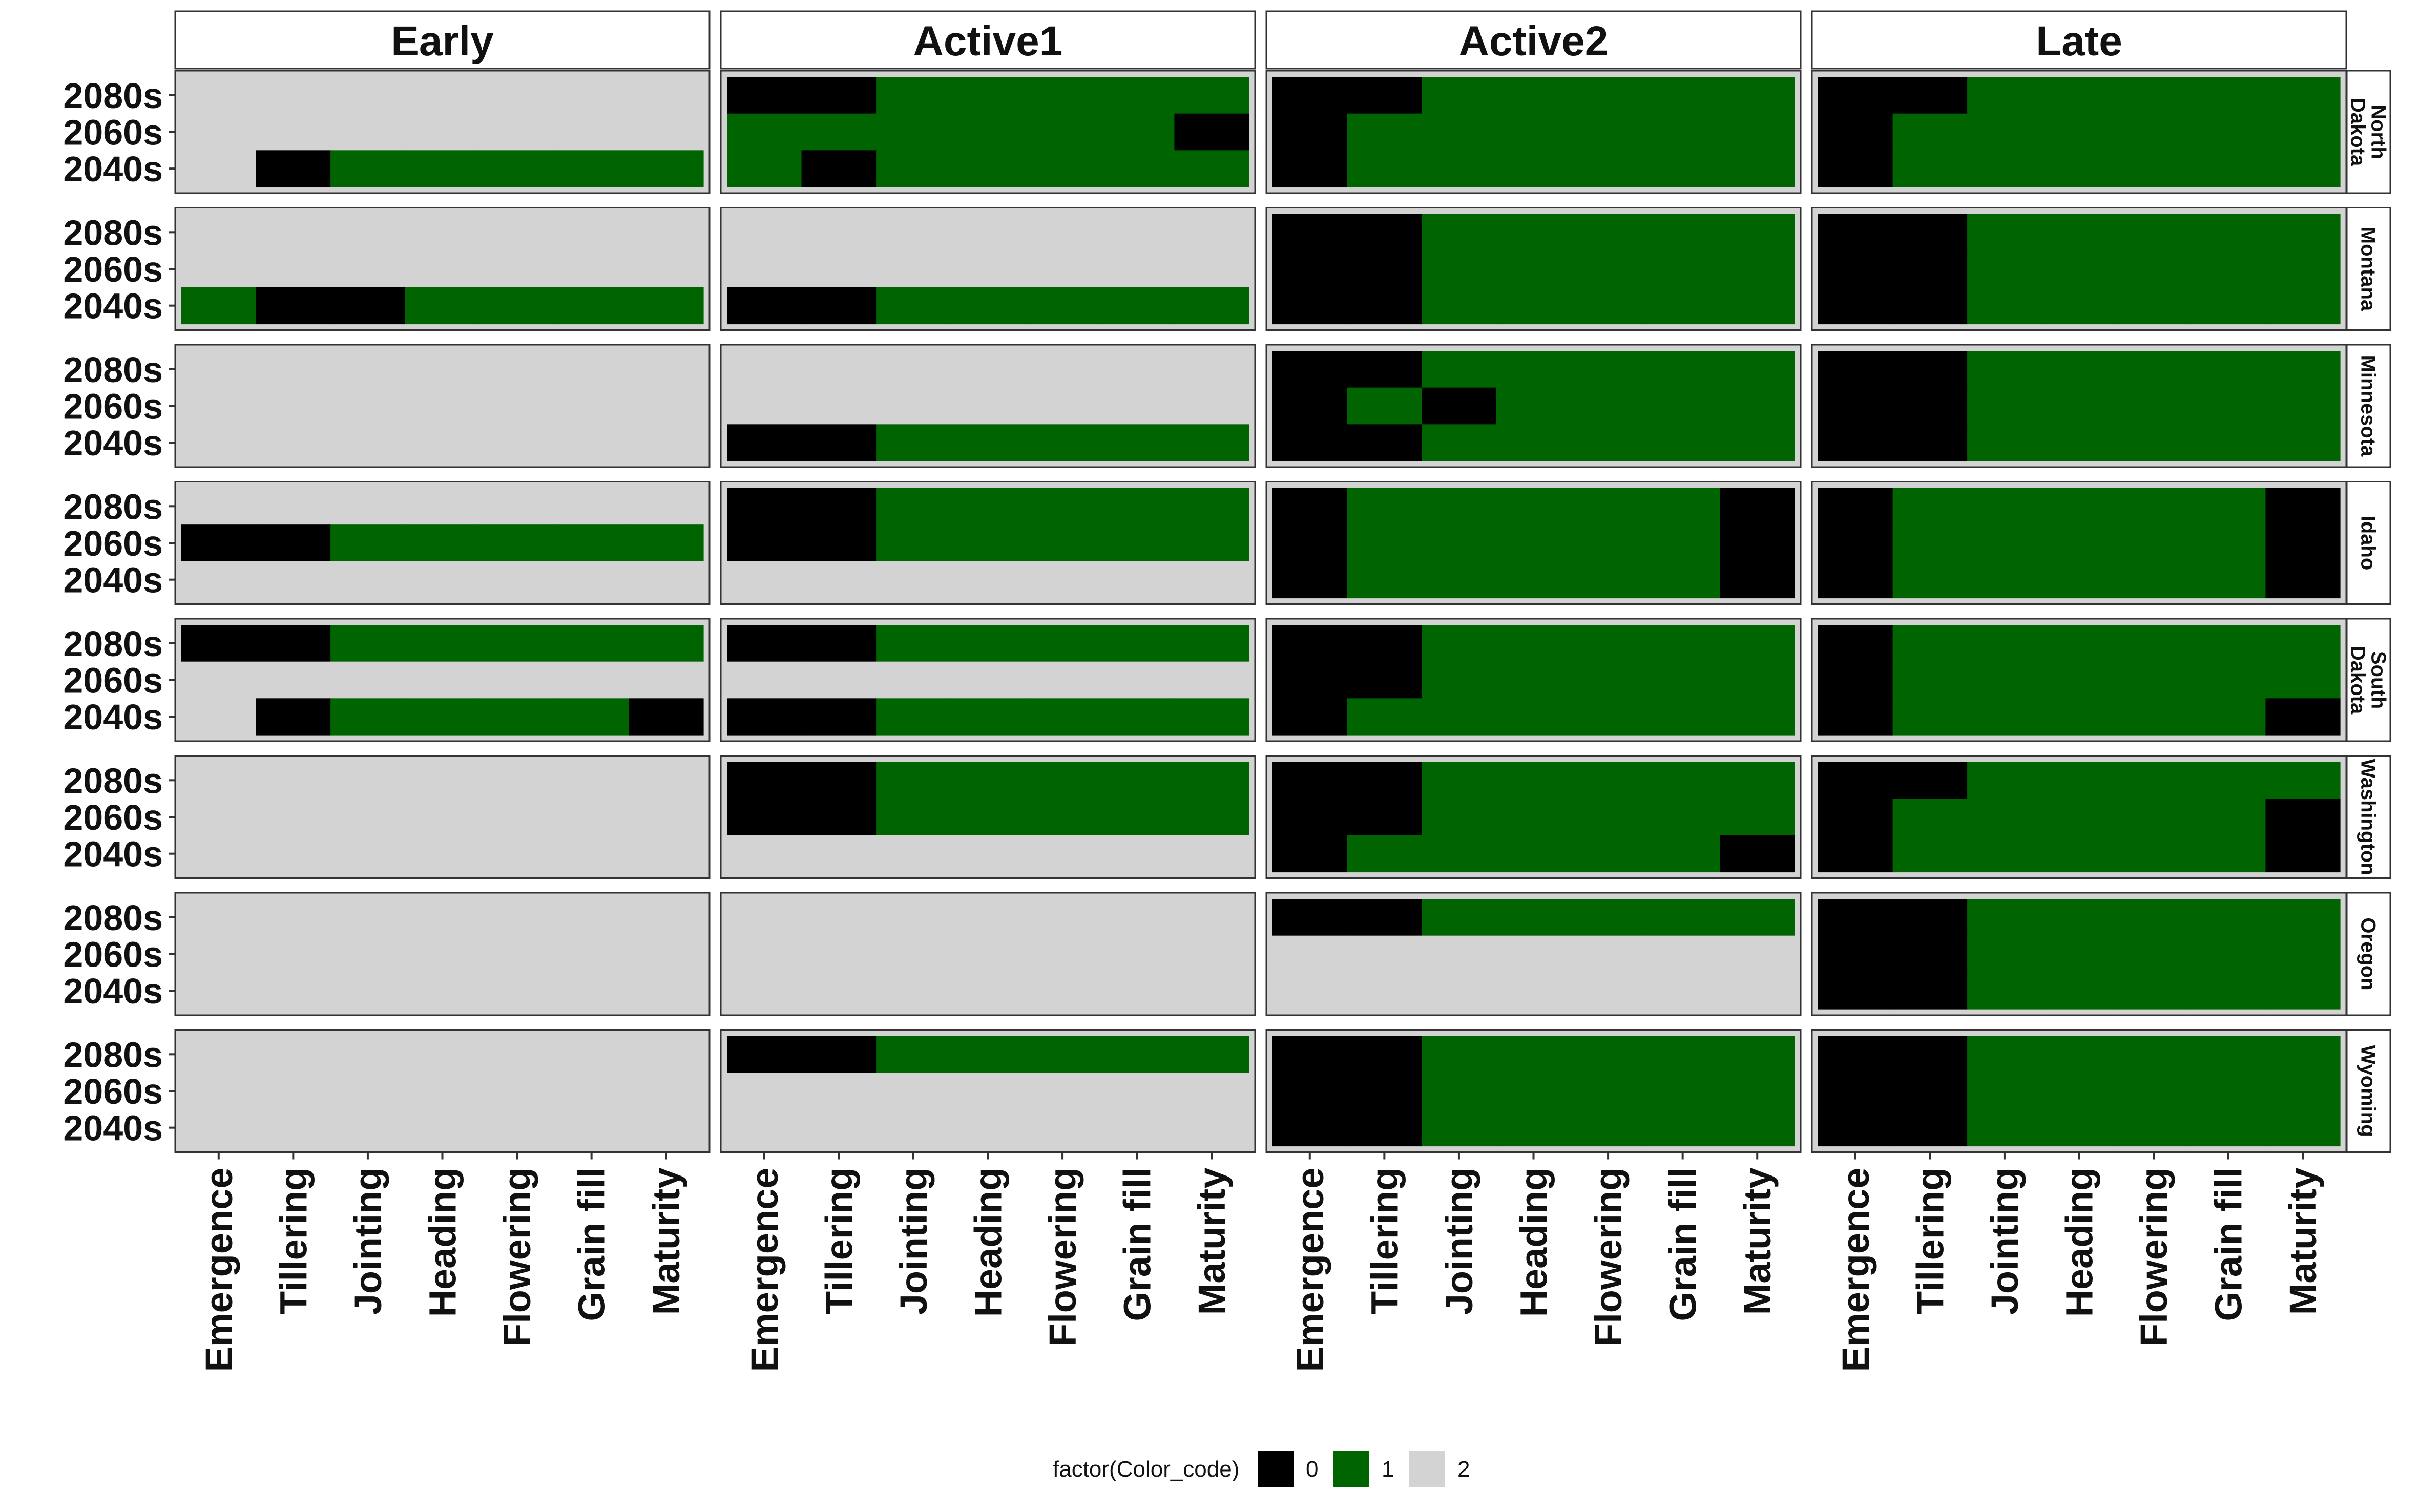 The height and width of the screenshot is (1512, 2420). I want to click on x-tick-label-grain-fill: Grain fill, so click(1683, 1244).